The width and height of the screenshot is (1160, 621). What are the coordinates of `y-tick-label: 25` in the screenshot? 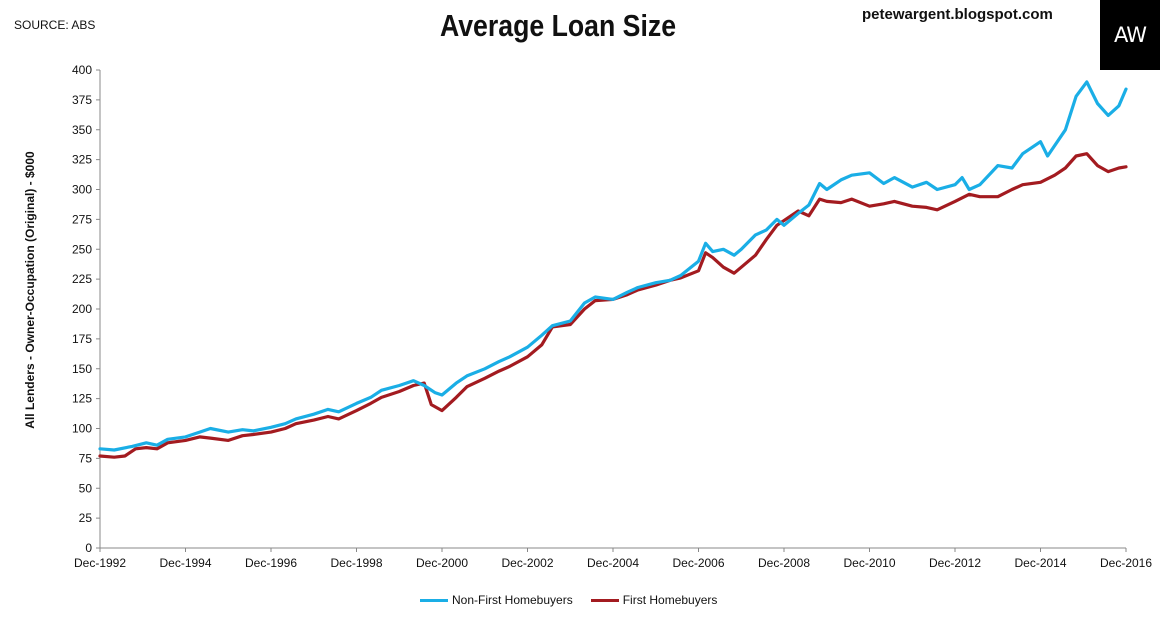 It's located at (86, 518).